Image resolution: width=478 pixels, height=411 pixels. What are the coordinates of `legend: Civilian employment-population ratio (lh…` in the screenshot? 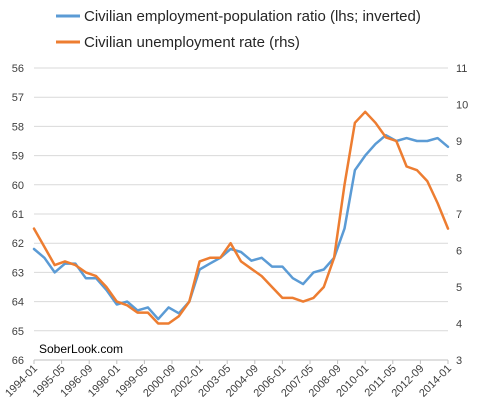 It's located at (238, 29).